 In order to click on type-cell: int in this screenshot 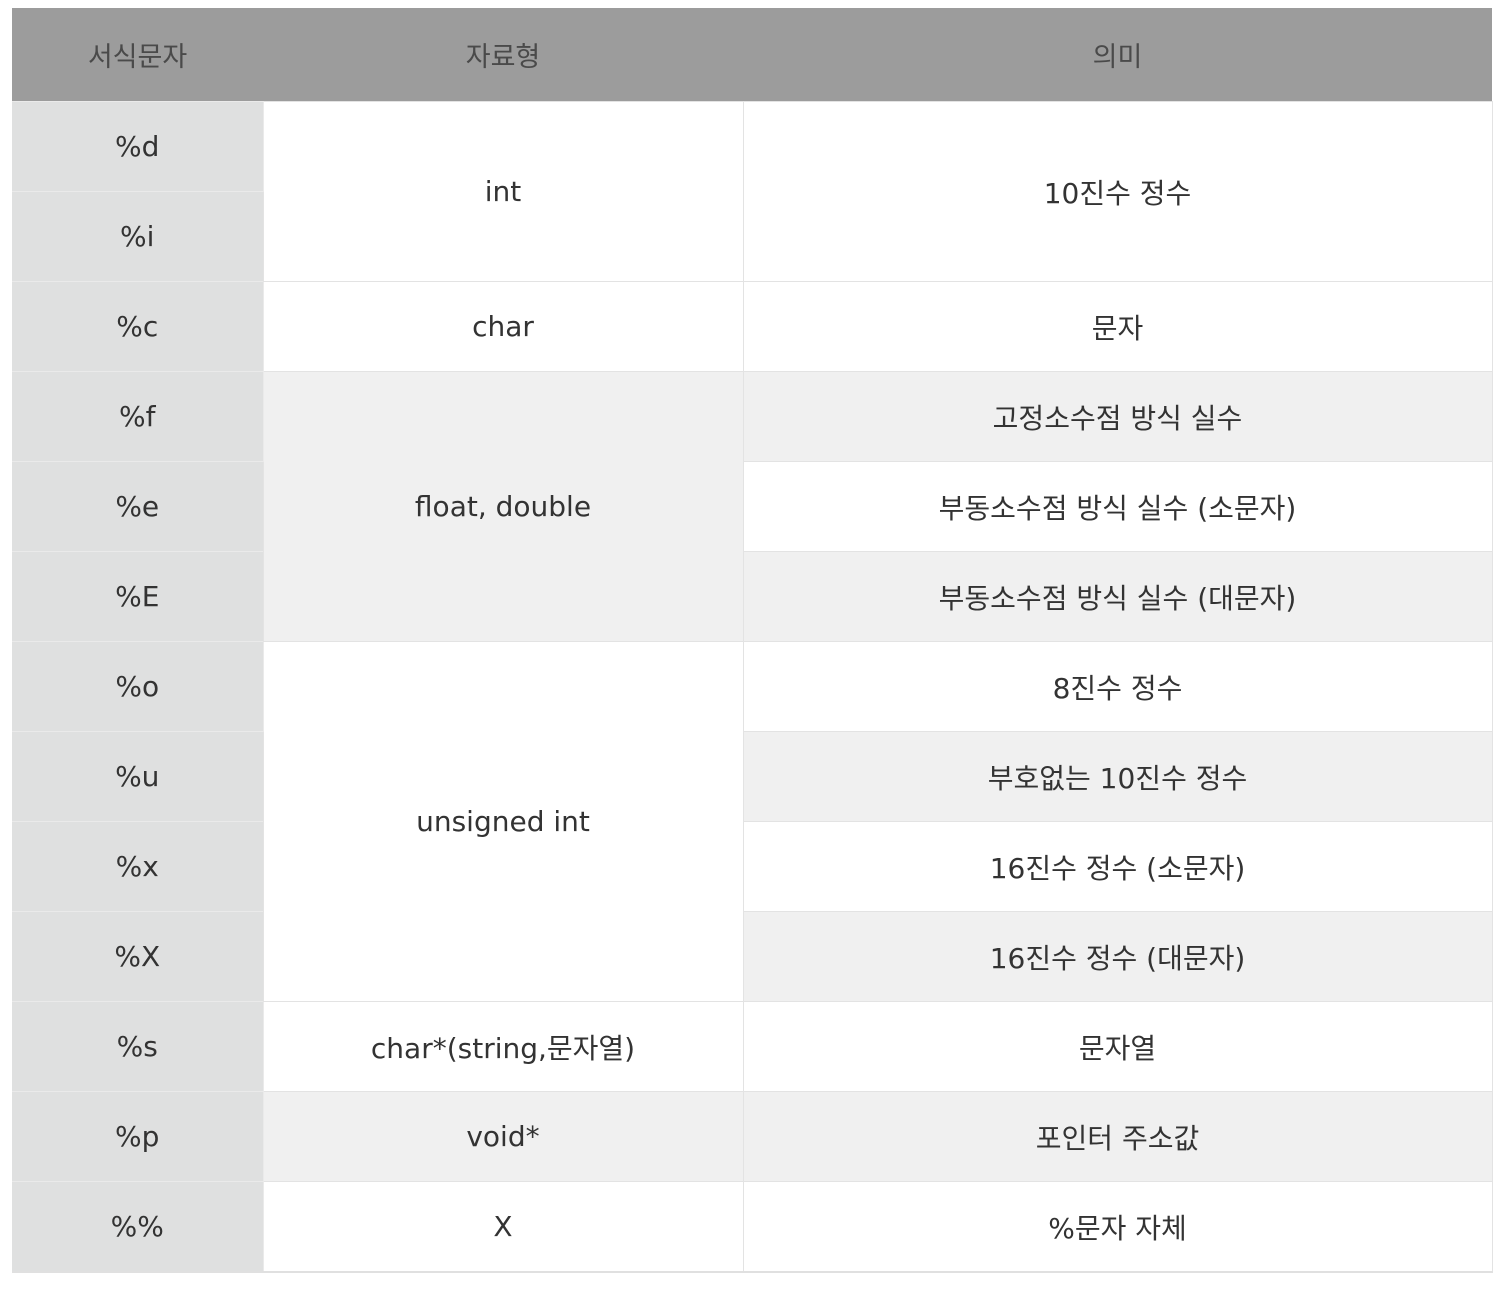, I will do `click(503, 191)`.